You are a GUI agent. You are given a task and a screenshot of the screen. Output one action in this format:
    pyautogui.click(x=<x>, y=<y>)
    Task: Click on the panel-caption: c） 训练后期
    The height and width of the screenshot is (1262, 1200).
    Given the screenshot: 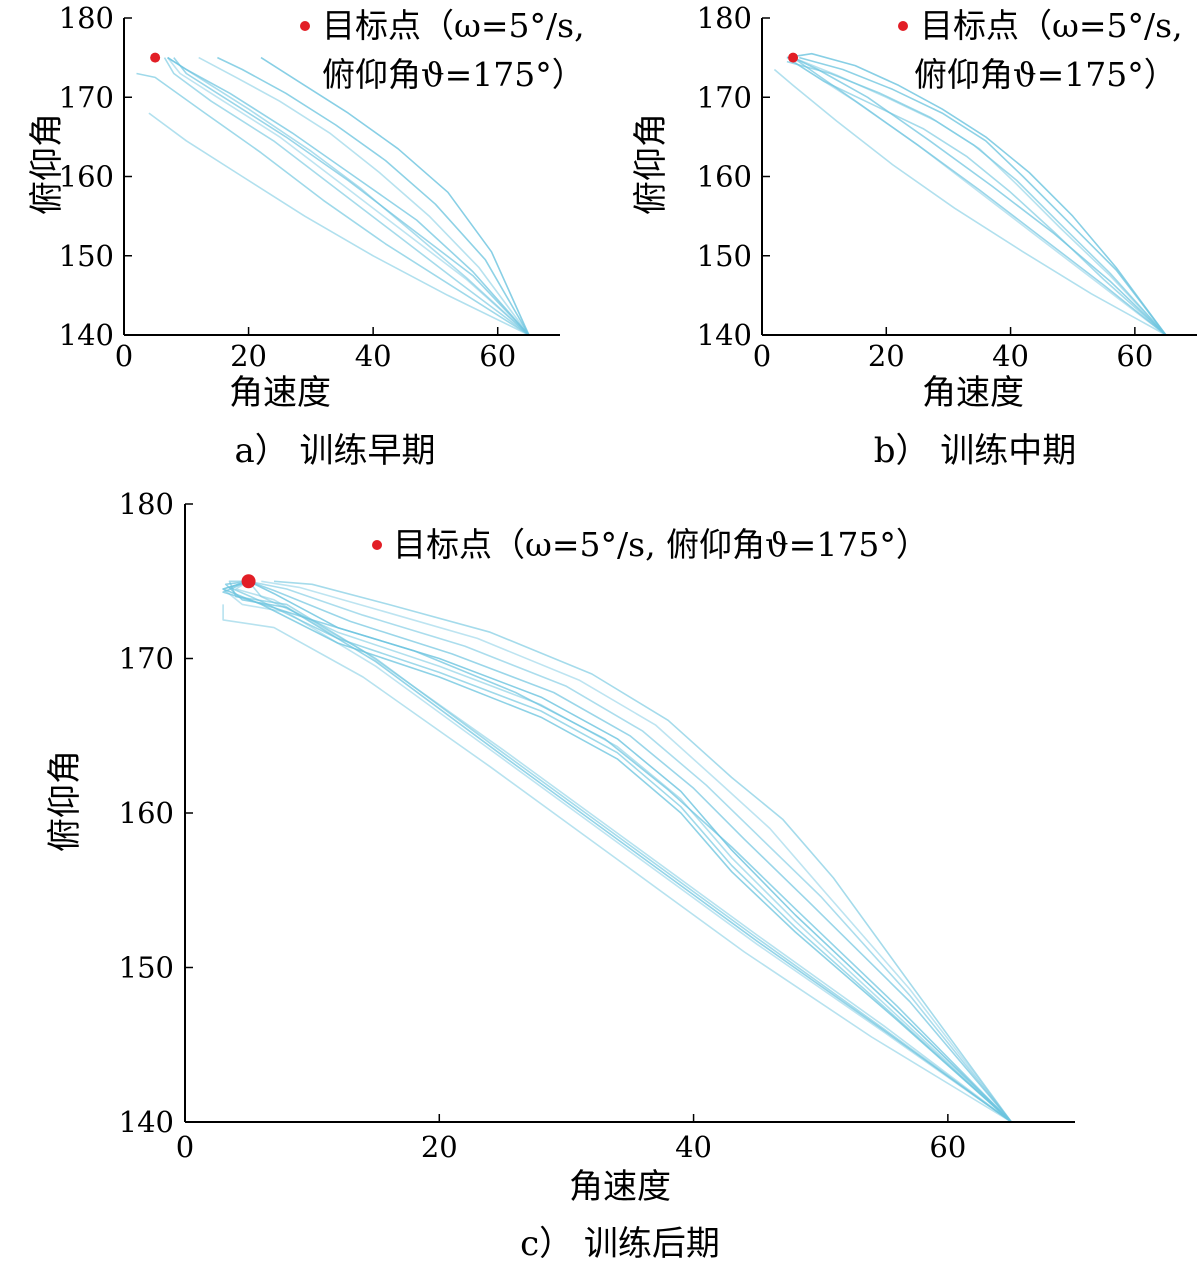 What is the action you would take?
    pyautogui.click(x=620, y=1243)
    